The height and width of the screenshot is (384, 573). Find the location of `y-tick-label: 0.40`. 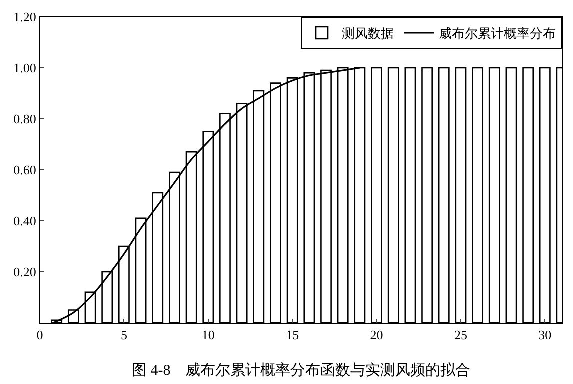

y-tick-label: 0.40 is located at coordinates (25, 221).